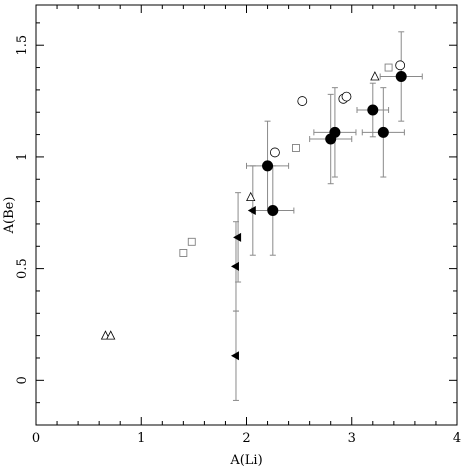 This screenshot has width=463, height=470. What do you see at coordinates (141, 438) in the screenshot?
I see `x-tick-label: 1` at bounding box center [141, 438].